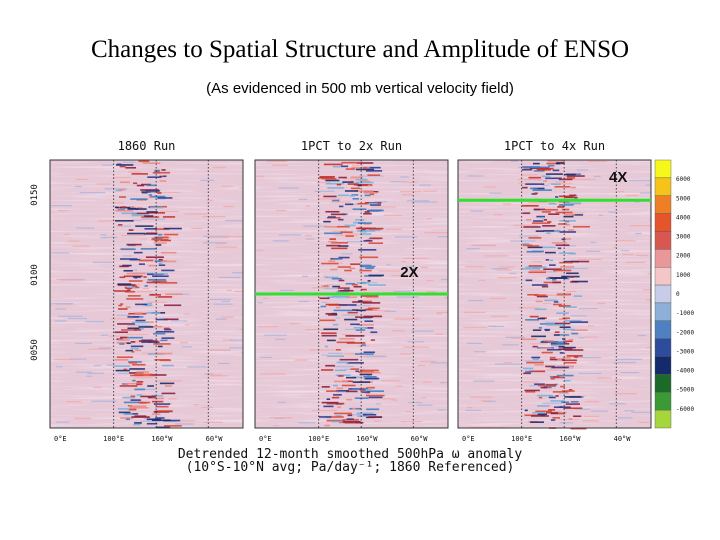 This screenshot has height=540, width=720. I want to click on colorbar-label: 3000, so click(683, 237).